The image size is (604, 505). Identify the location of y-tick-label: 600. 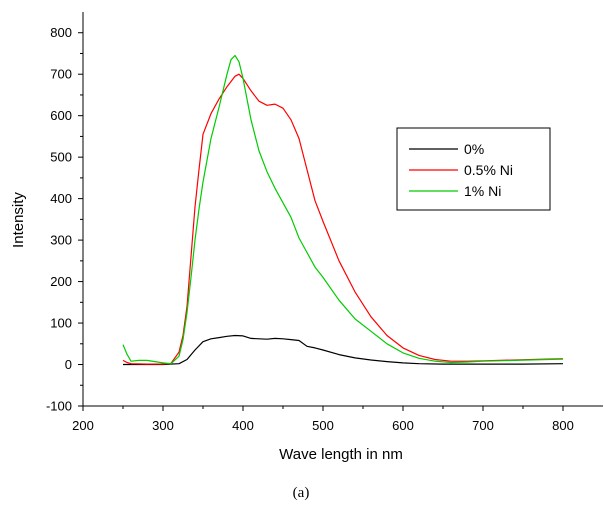
(61, 115).